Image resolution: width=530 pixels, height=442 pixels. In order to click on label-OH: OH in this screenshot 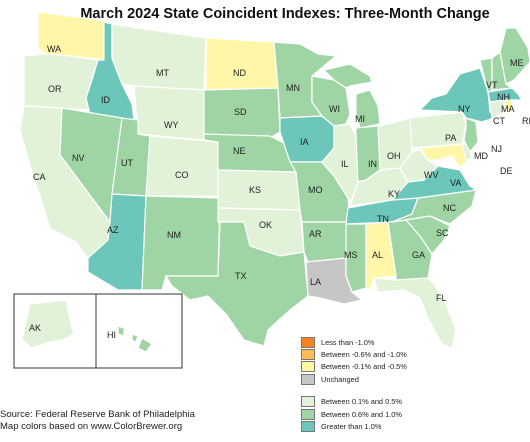, I will do `click(394, 156)`.